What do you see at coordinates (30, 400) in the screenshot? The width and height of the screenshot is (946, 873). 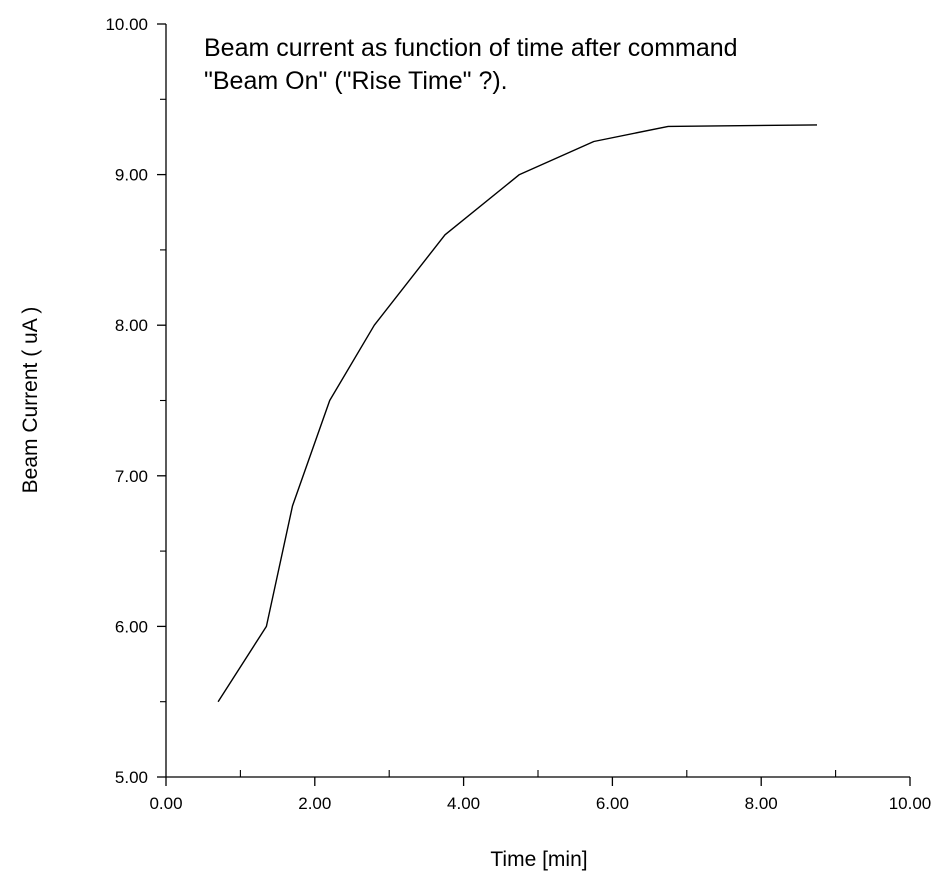 I see `y-axis-label: Beam Current ( uA )` at bounding box center [30, 400].